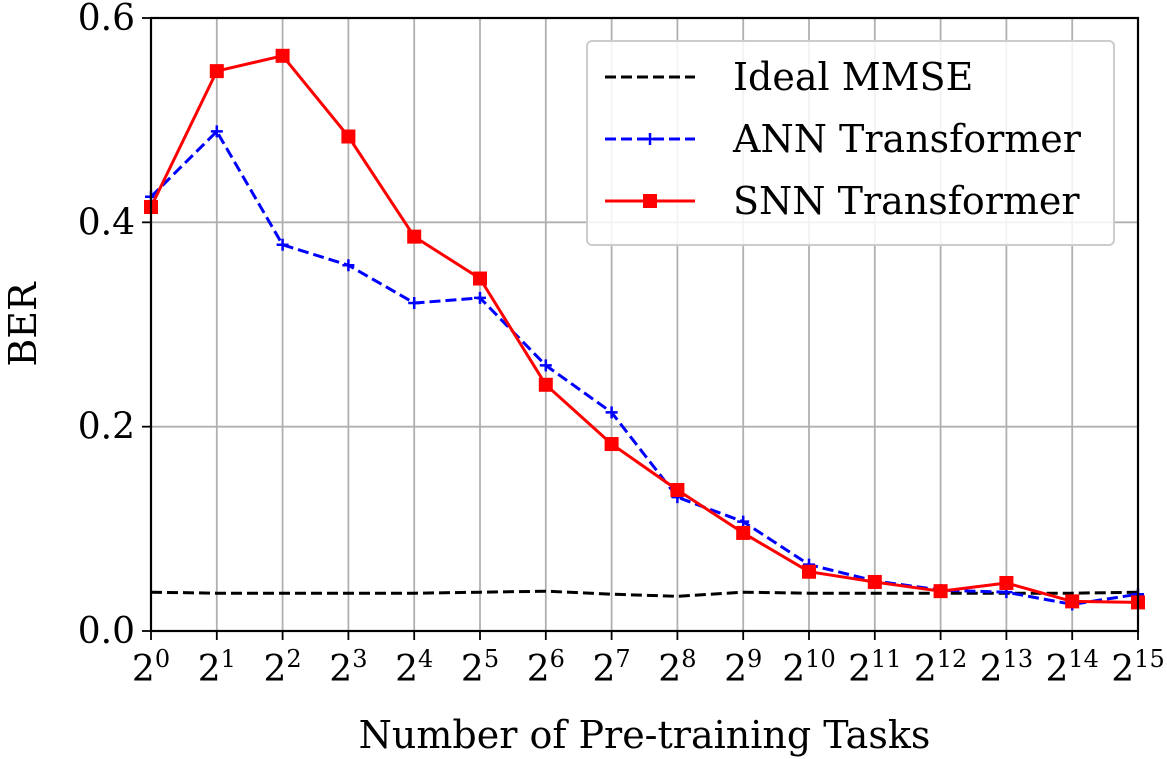  What do you see at coordinates (106, 222) in the screenshot?
I see `y-tick-label: 0.4` at bounding box center [106, 222].